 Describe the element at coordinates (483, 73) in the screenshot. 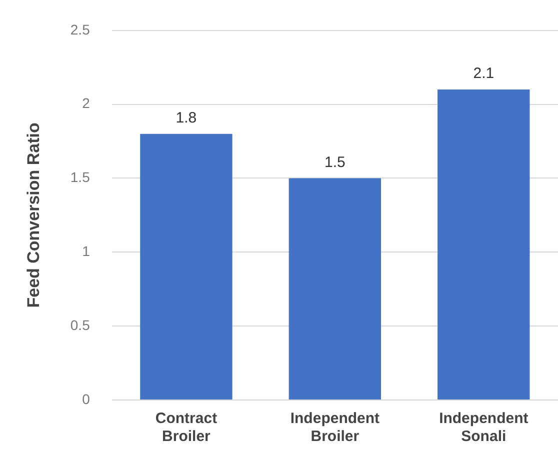

I see `data-label: 2.1` at that location.